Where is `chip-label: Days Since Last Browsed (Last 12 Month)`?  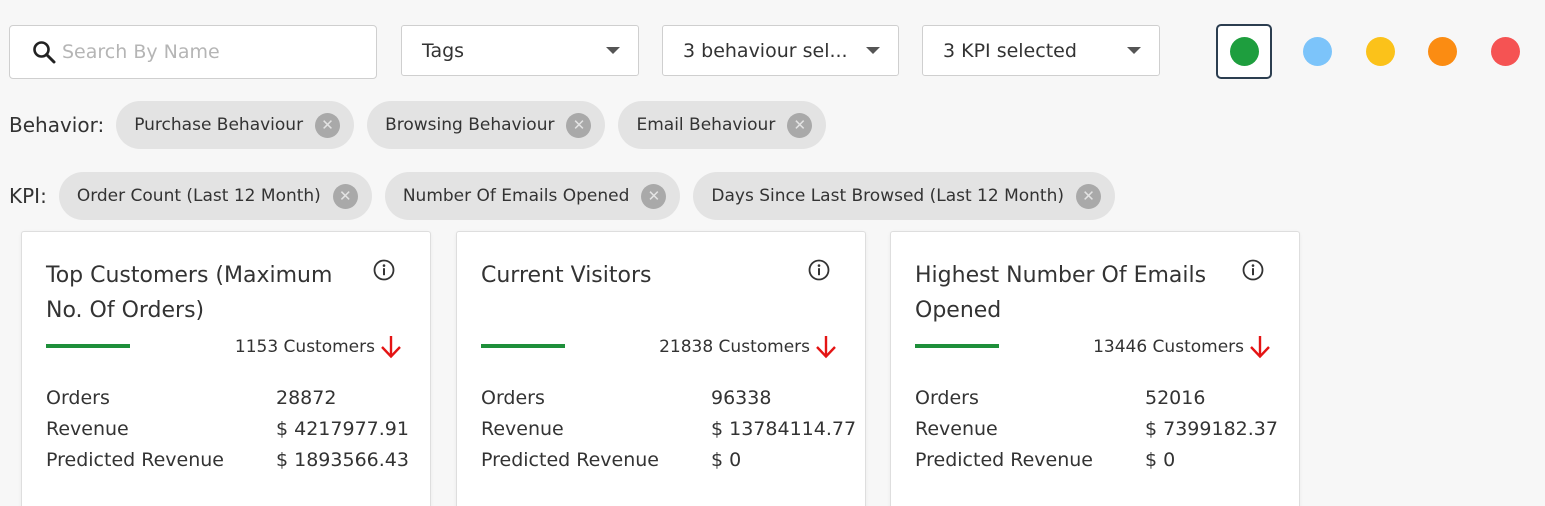
chip-label: Days Since Last Browsed (Last 12 Month) is located at coordinates (888, 196).